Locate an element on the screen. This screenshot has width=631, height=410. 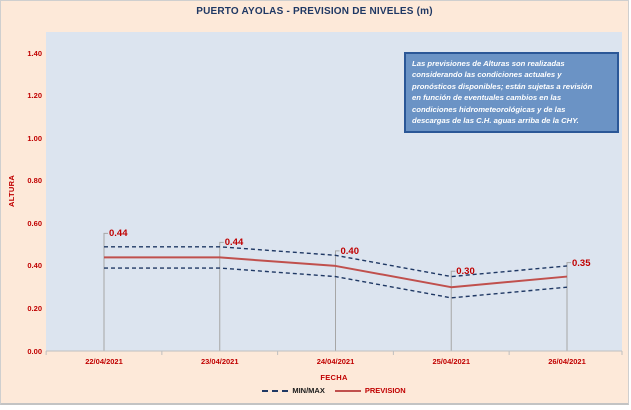
x-tick-label: 25/04/2021 is located at coordinates (451, 361).